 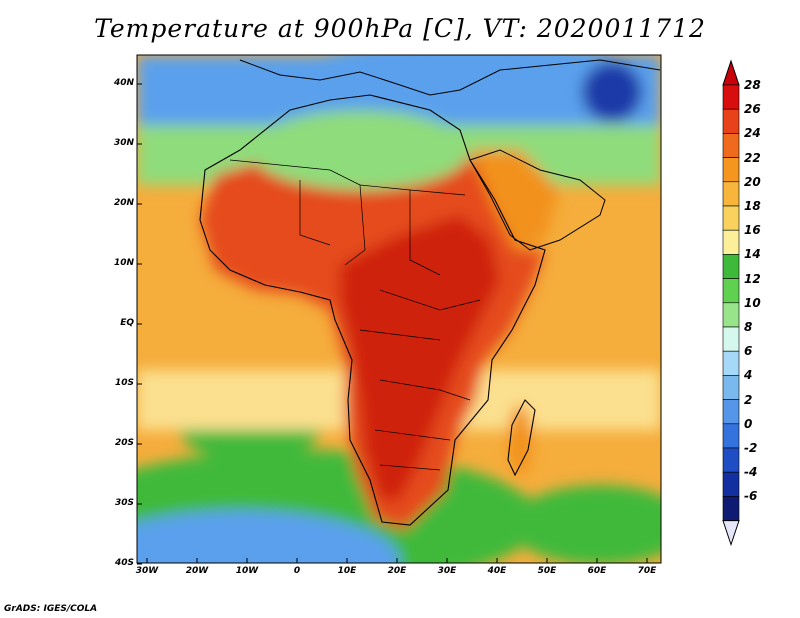 What do you see at coordinates (547, 571) in the screenshot?
I see `lon-tick-label: 50E` at bounding box center [547, 571].